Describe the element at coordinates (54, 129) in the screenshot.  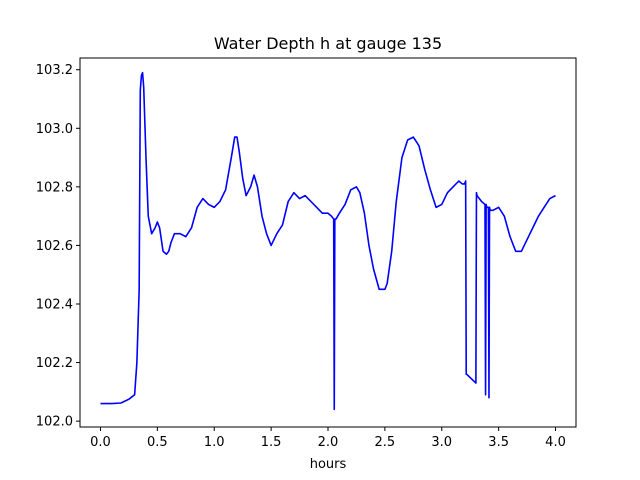
I see `y-tick-label: 103.0` at that location.